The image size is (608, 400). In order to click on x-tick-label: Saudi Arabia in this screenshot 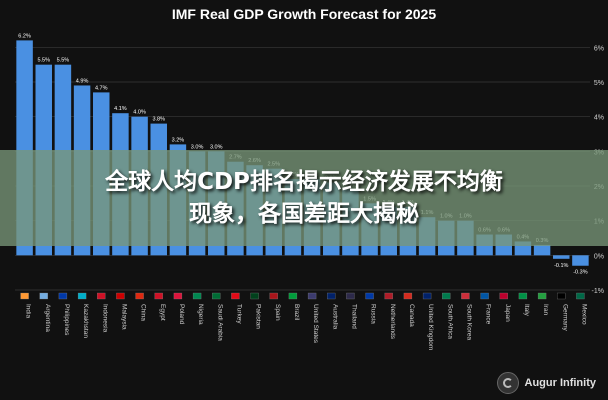, I will do `click(219, 322)`.